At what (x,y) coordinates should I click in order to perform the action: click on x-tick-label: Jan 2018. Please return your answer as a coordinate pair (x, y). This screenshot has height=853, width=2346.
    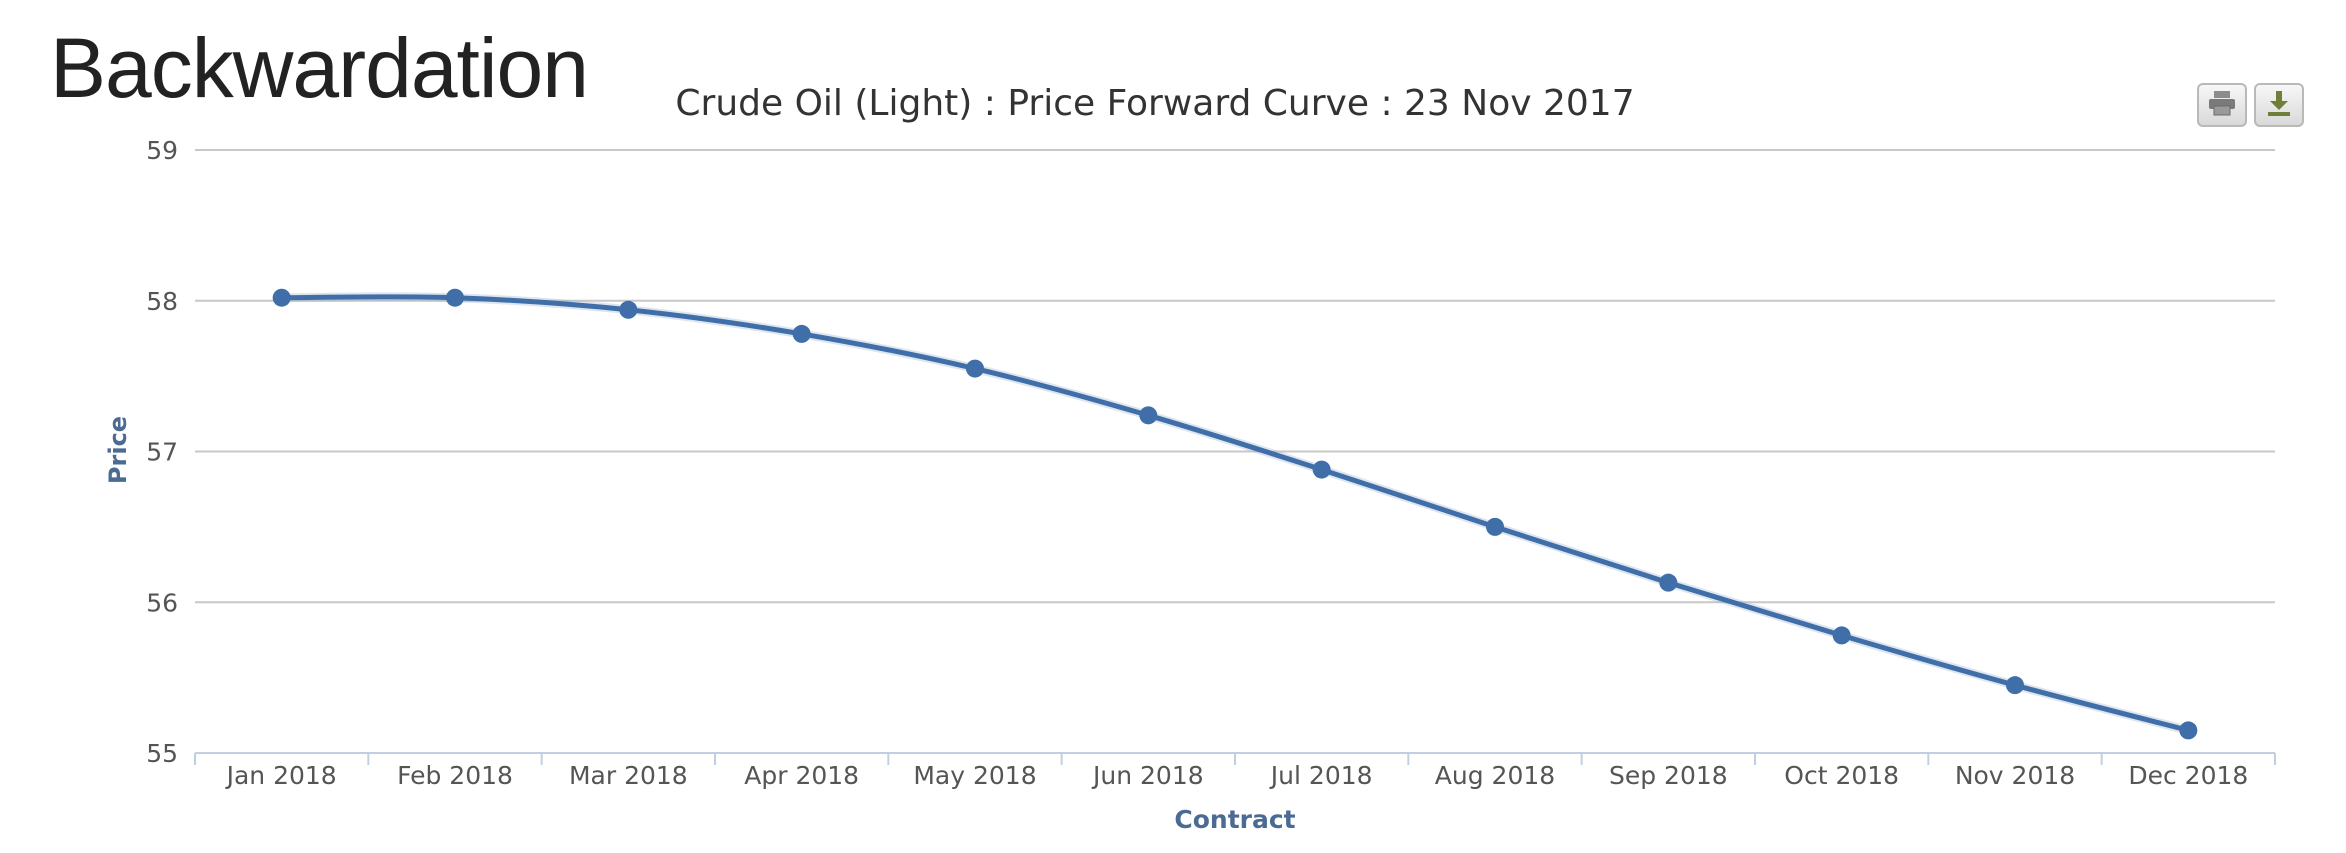
    Looking at the image, I should click on (281, 775).